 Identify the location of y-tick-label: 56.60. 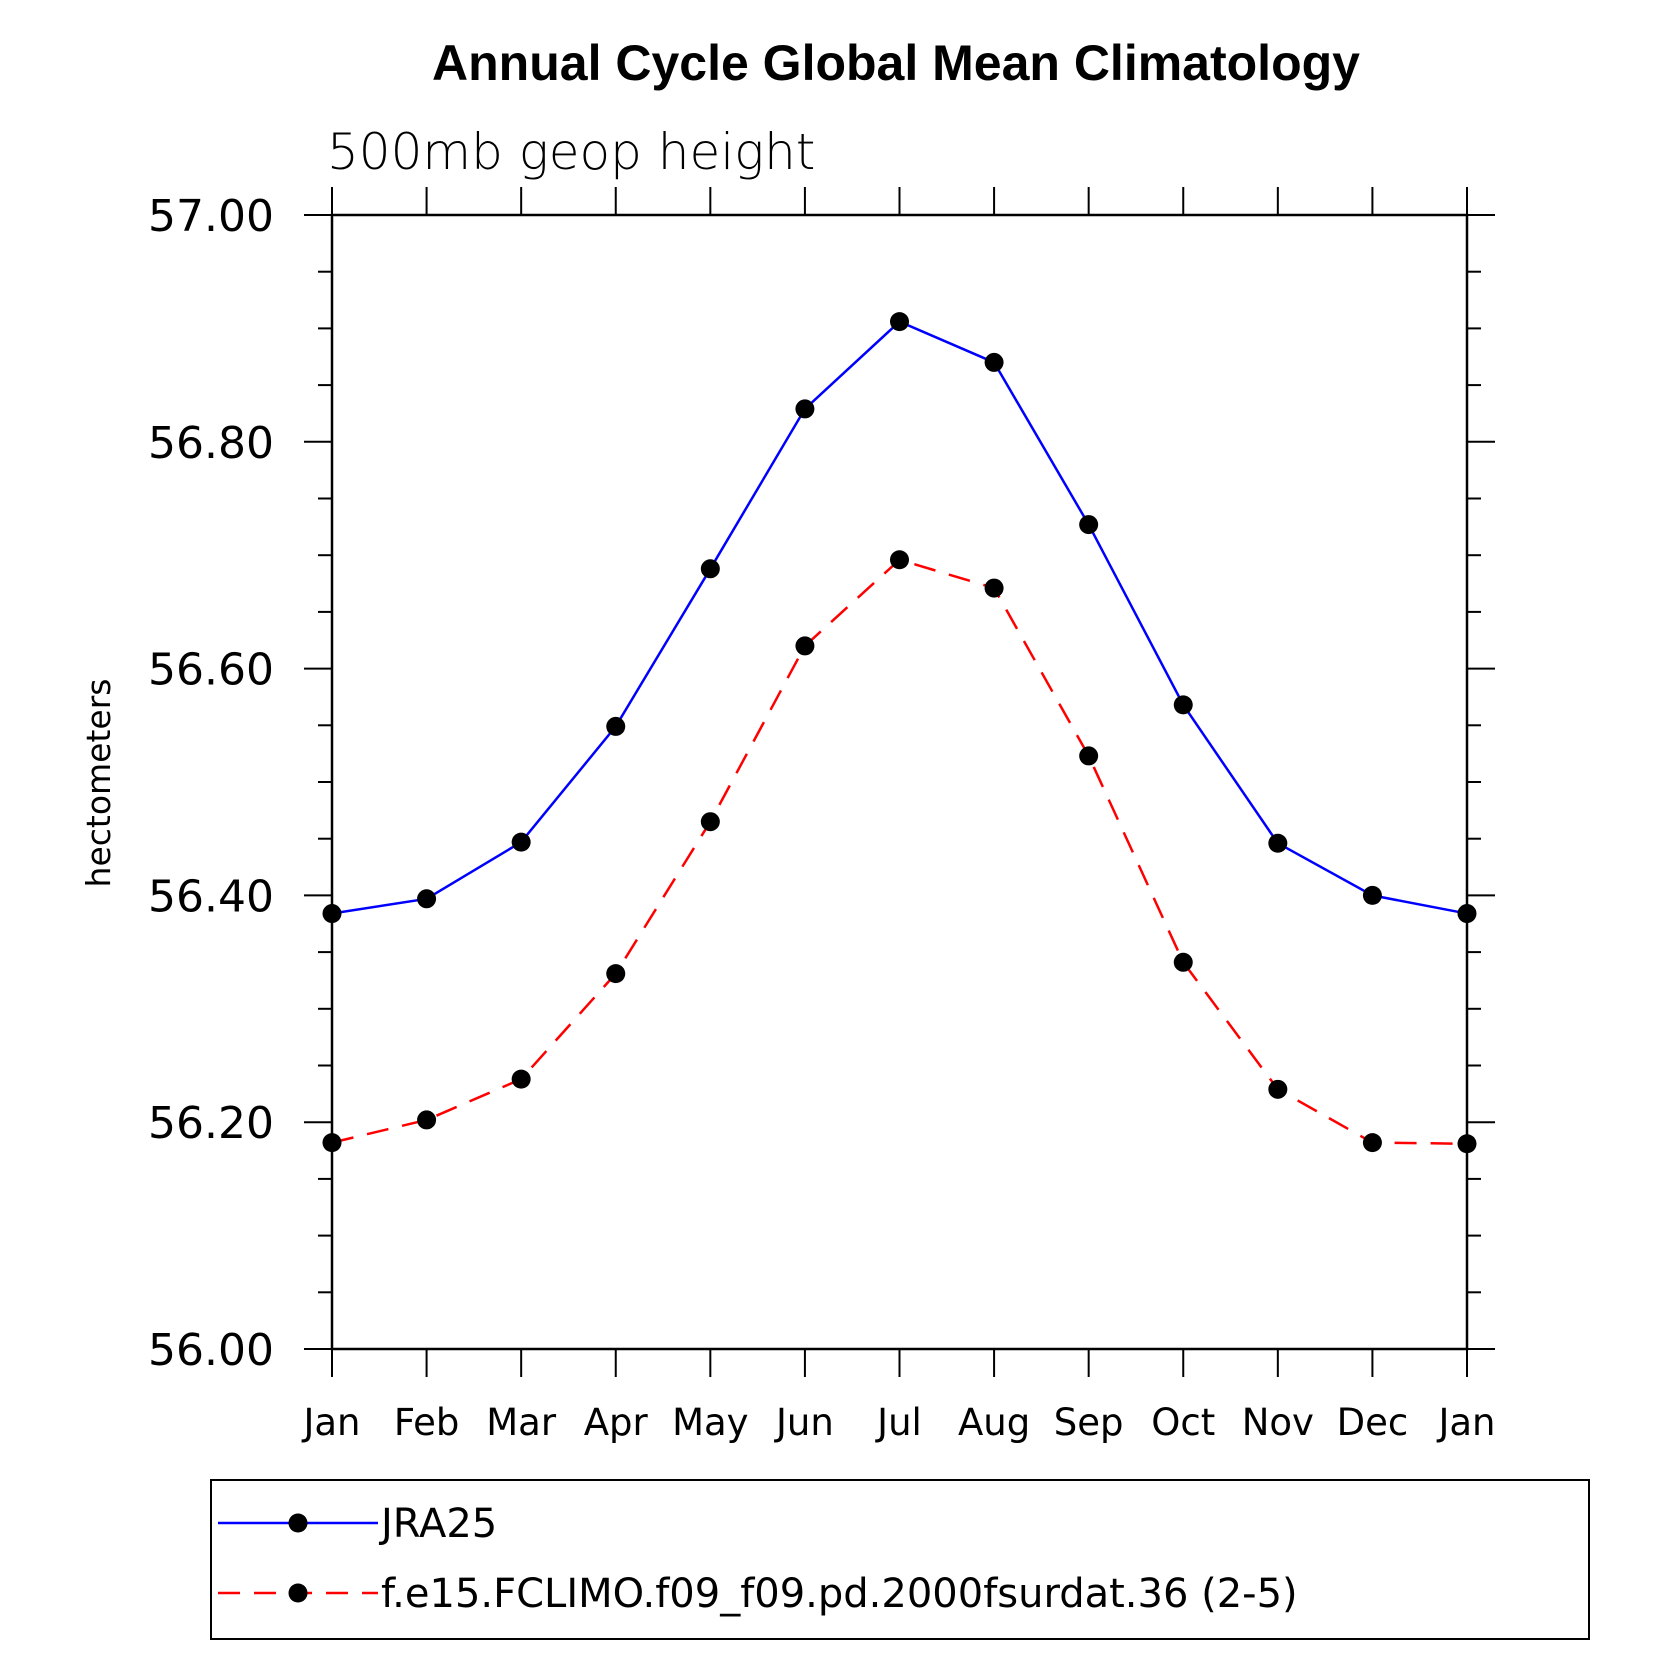
(211, 670).